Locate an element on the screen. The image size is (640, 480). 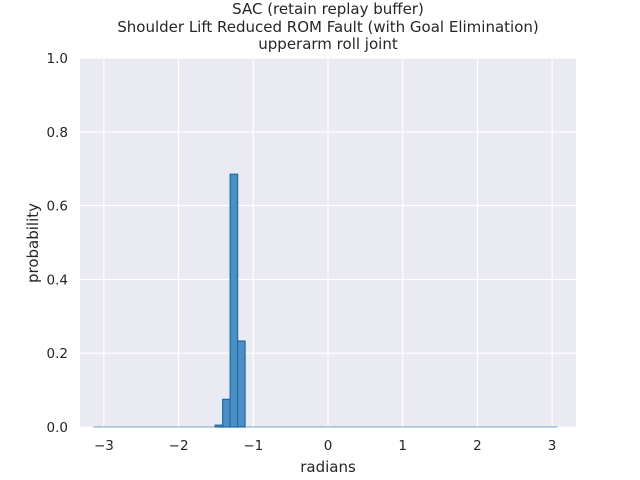
y-axis-label: probability is located at coordinates (33, 243).